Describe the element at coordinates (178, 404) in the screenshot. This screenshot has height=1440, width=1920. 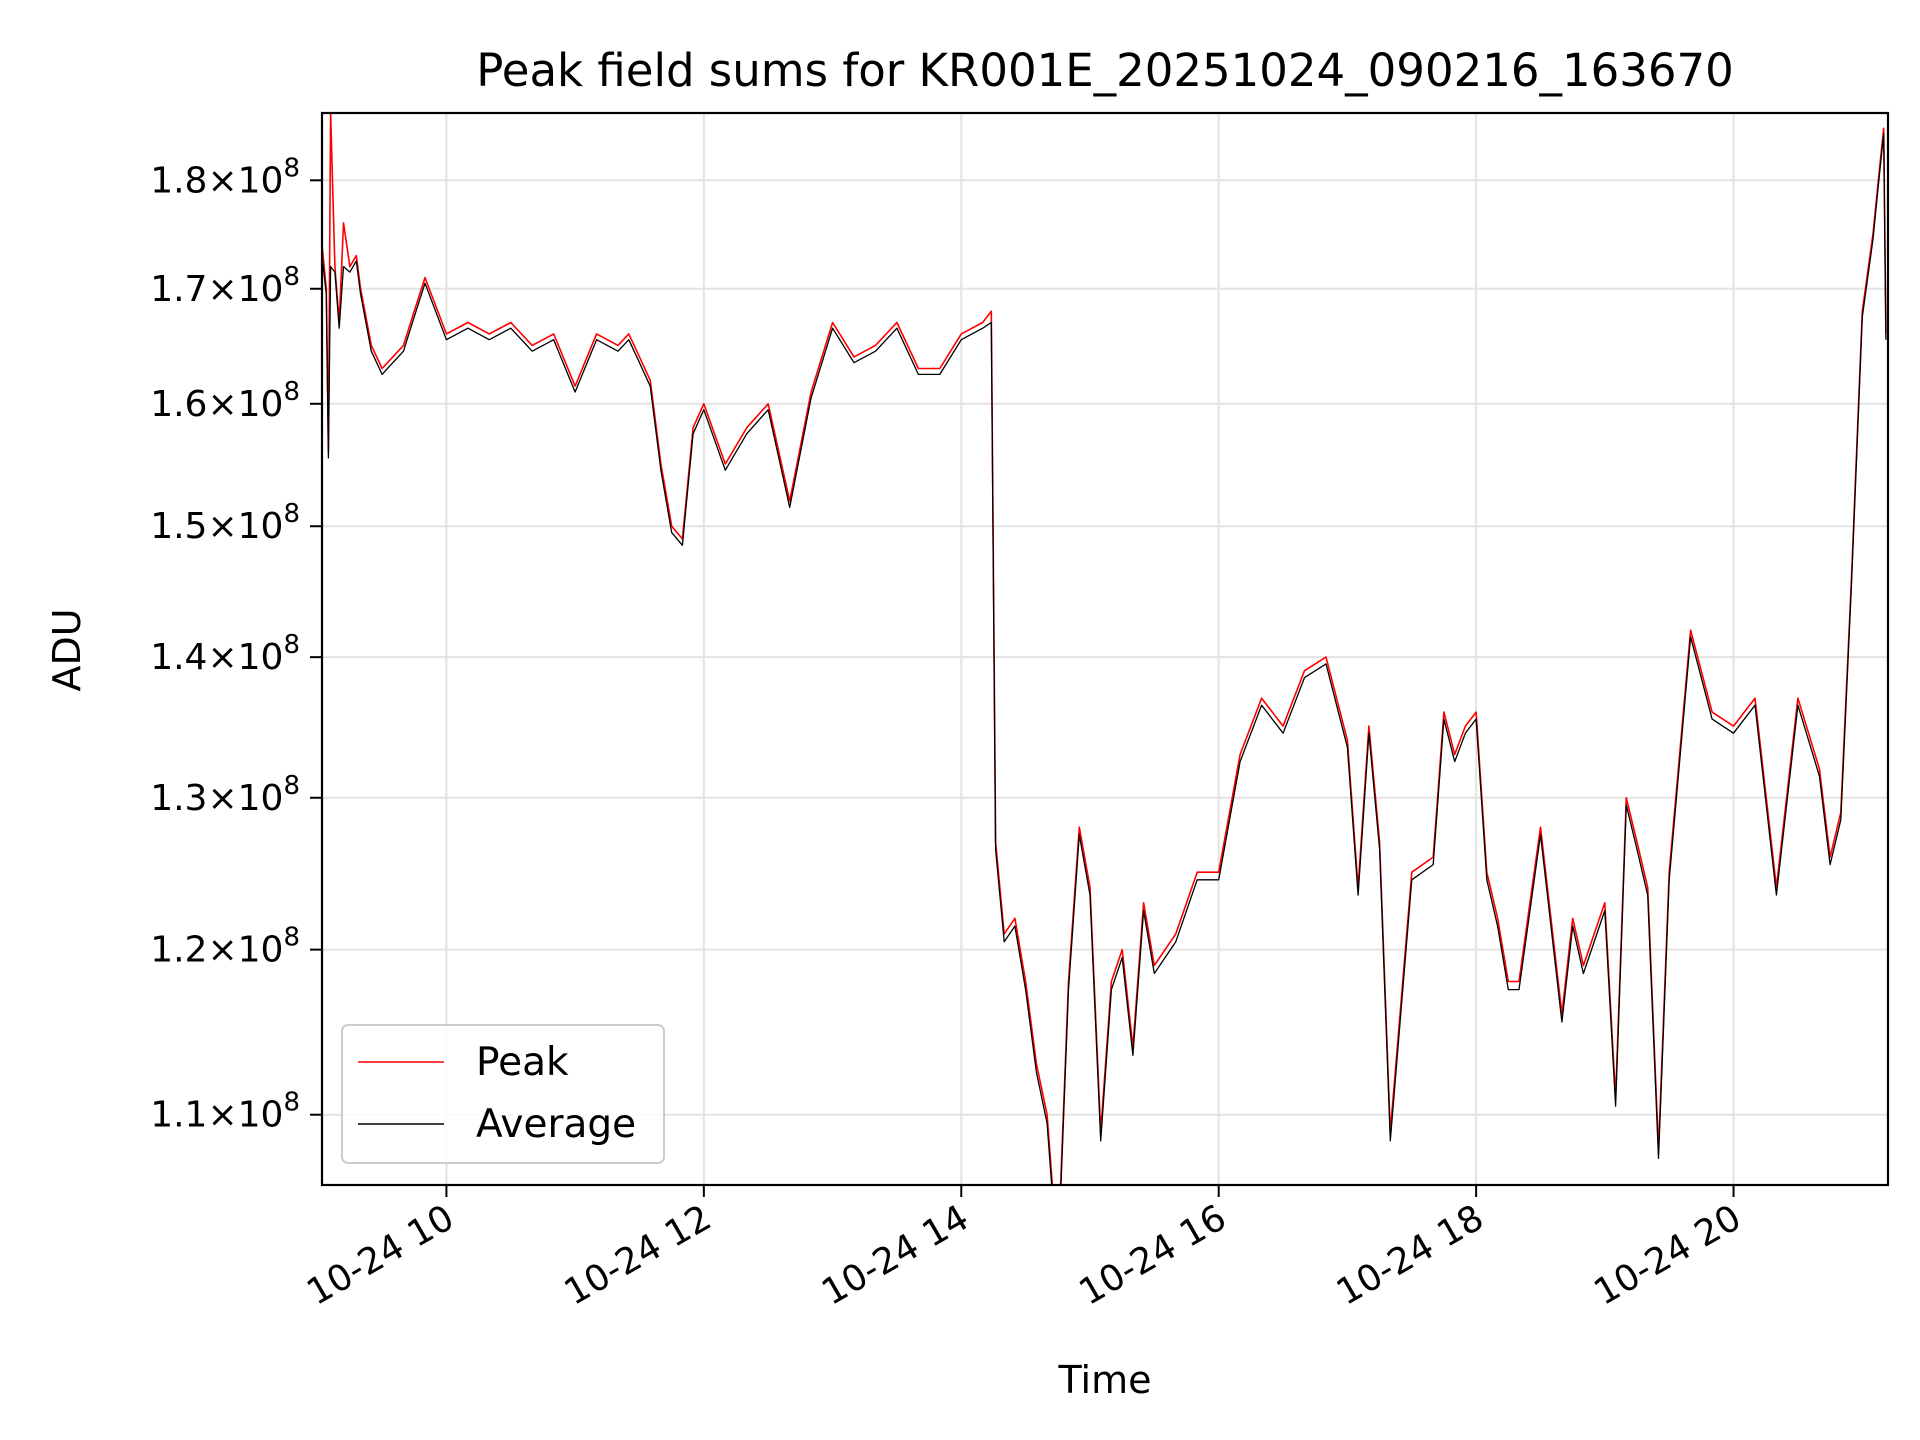
I see `y-tick-mantissa: 1.6` at that location.